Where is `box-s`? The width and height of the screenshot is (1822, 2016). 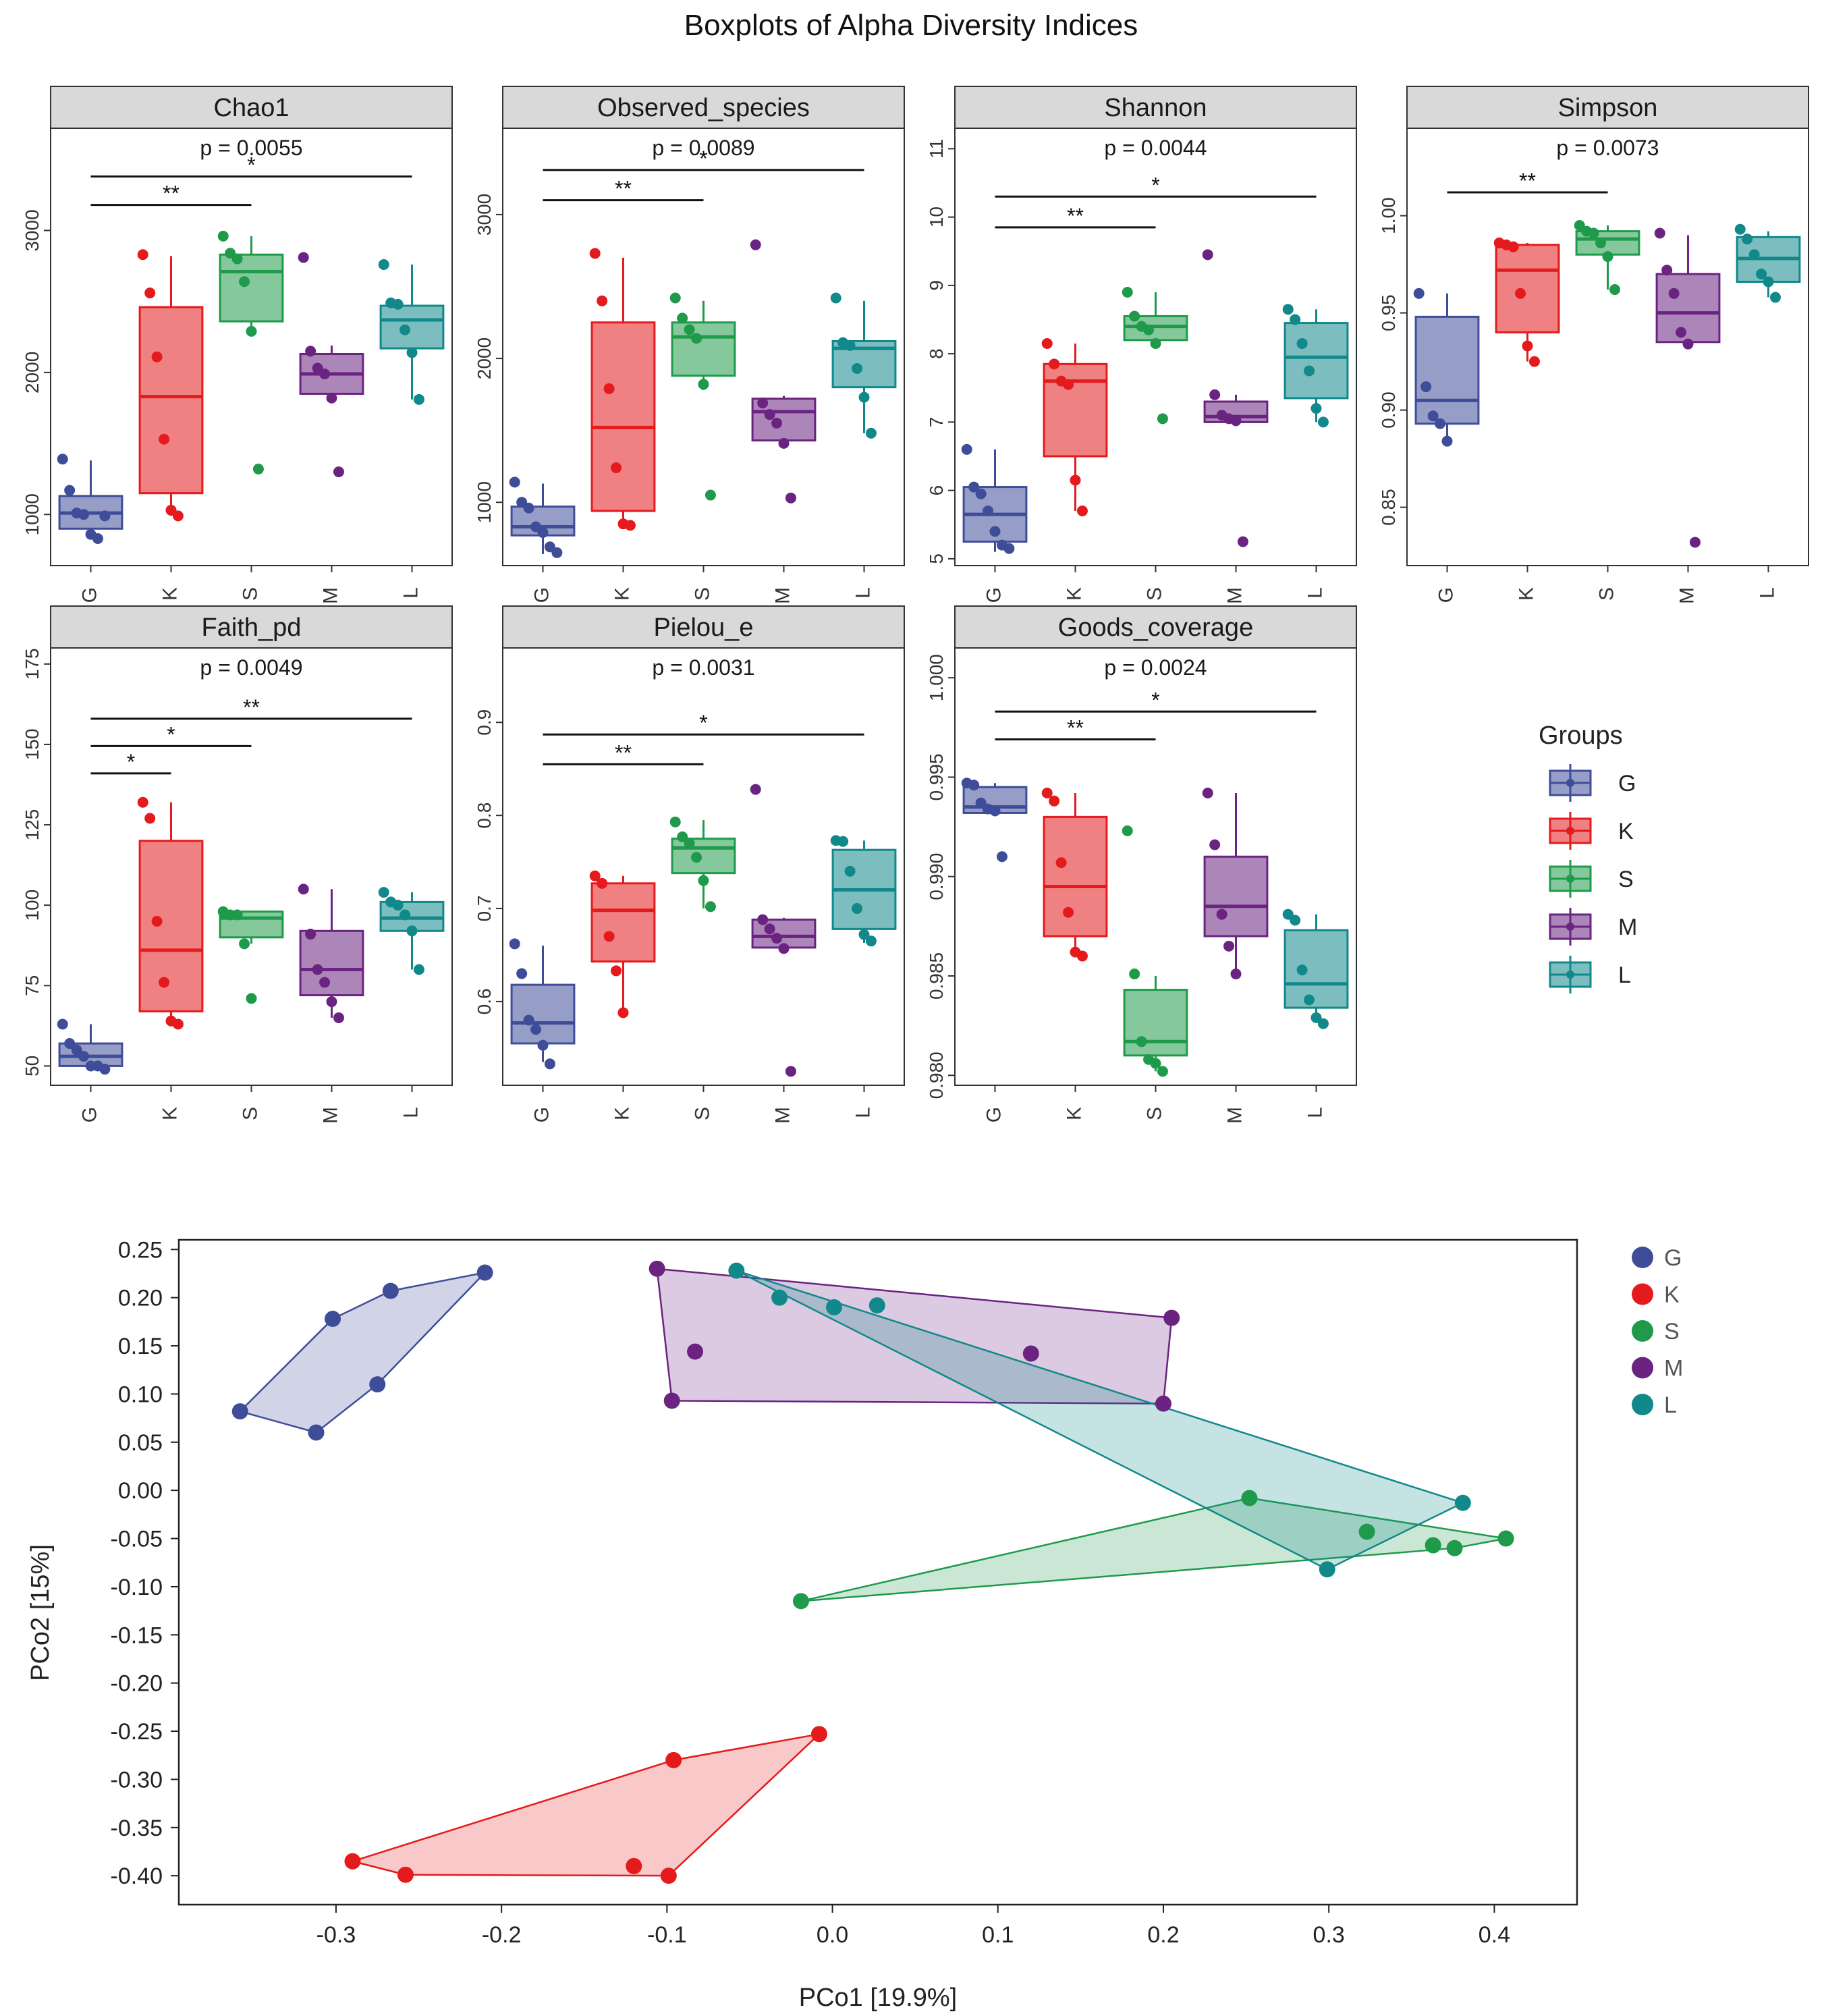
box-s is located at coordinates (1155, 951).